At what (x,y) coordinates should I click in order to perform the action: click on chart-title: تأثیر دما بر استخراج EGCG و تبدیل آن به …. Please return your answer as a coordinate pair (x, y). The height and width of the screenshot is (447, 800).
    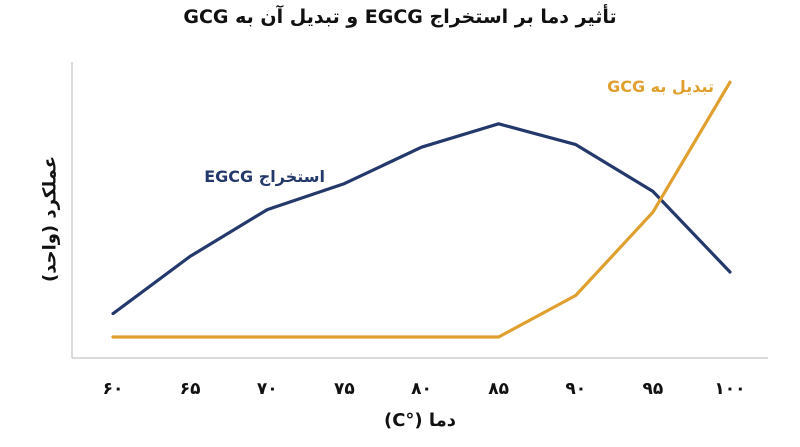
    Looking at the image, I should click on (400, 17).